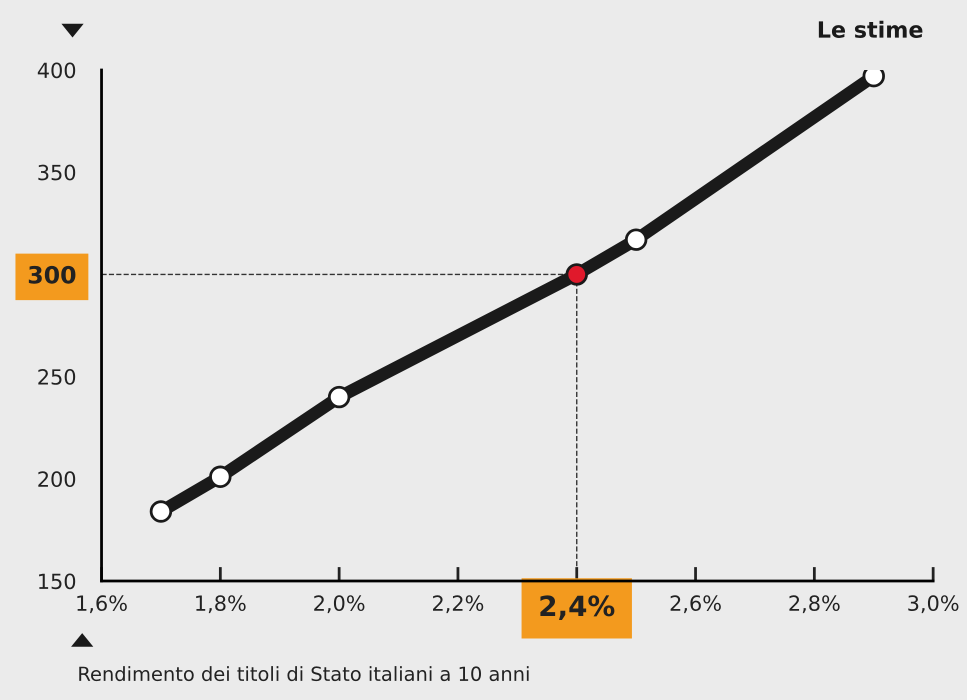 This screenshot has width=967, height=700. What do you see at coordinates (933, 604) in the screenshot?
I see `x-tick-label: 3,0%` at bounding box center [933, 604].